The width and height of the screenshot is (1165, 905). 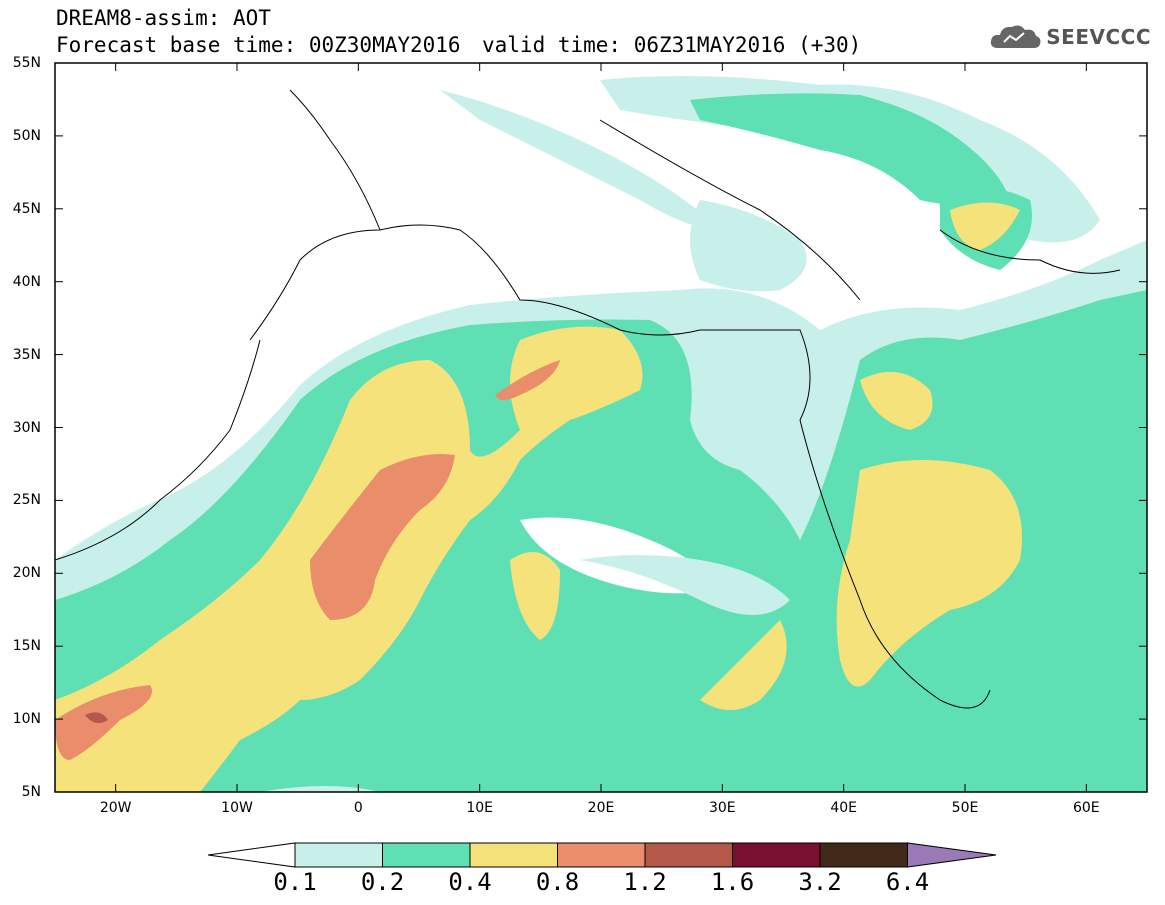 I want to click on colorbar-high-arrow, so click(x=952, y=855).